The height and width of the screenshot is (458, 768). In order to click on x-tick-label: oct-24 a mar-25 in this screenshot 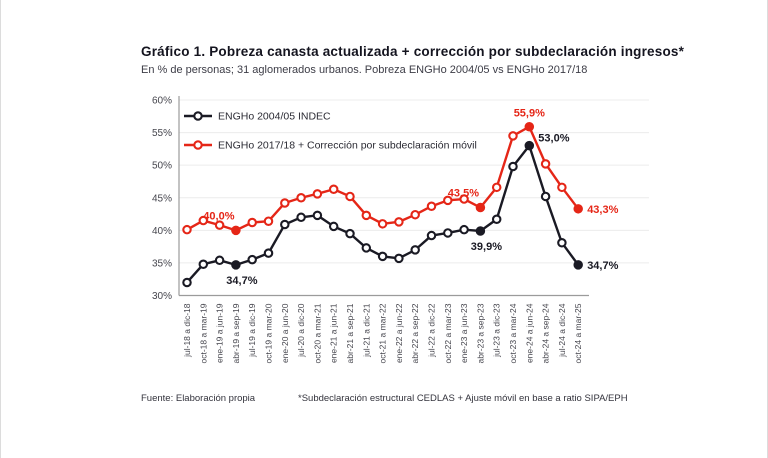, I will do `click(578, 333)`.